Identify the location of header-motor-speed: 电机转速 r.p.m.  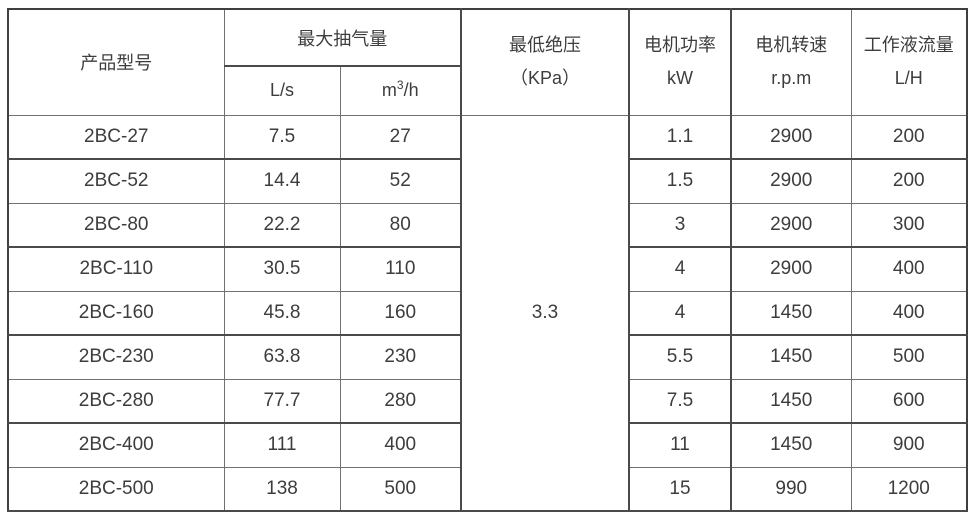
(791, 62).